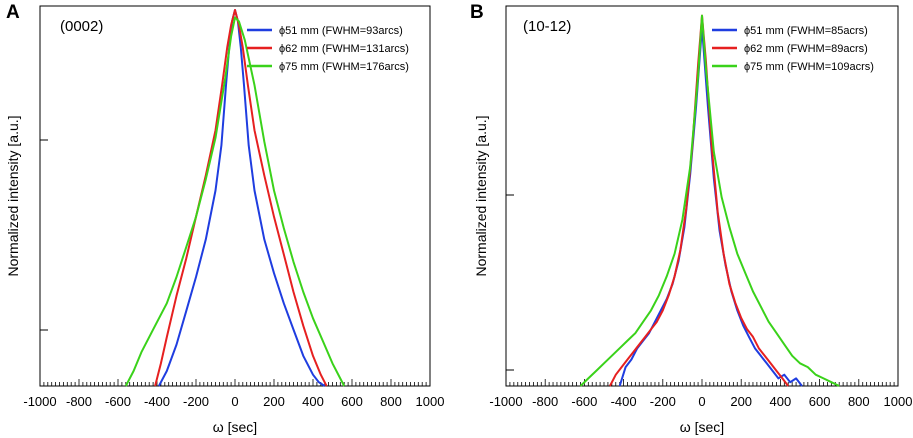 Image resolution: width=913 pixels, height=438 pixels. Describe the element at coordinates (859, 401) in the screenshot. I see `x-tick-label-b-800: 800` at that location.